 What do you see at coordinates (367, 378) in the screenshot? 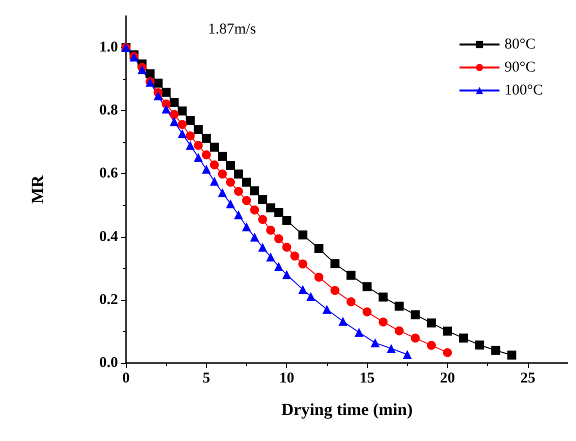
I see `x-tick-label: 15` at bounding box center [367, 378].